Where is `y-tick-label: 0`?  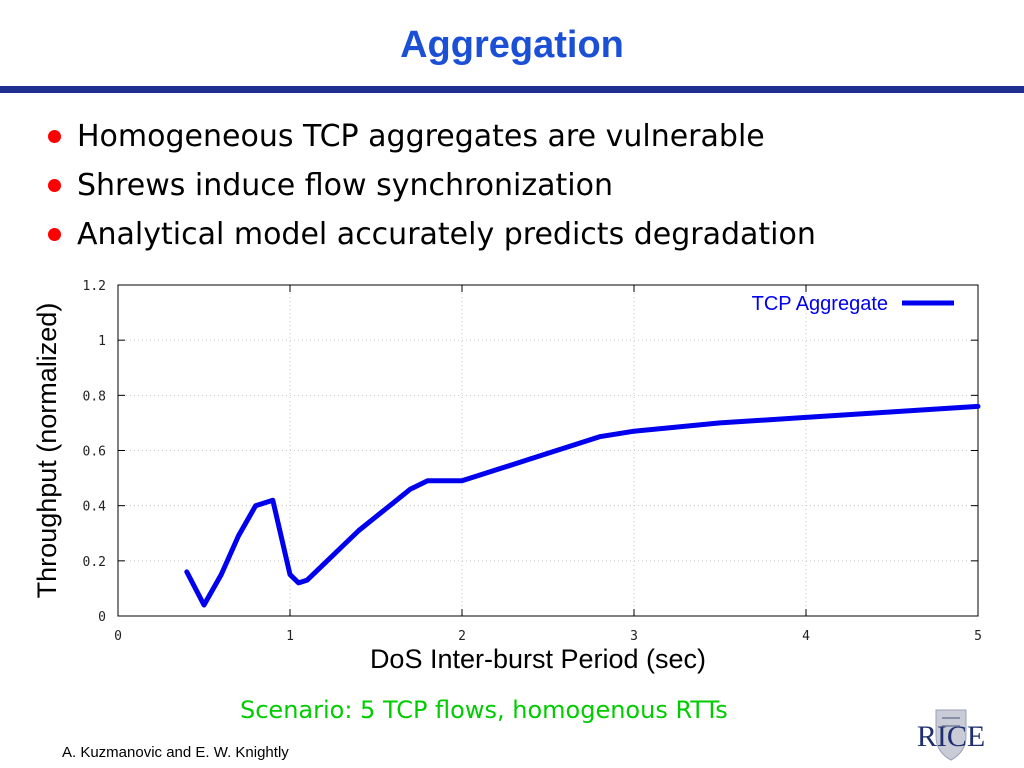
y-tick-label: 0 is located at coordinates (102, 617).